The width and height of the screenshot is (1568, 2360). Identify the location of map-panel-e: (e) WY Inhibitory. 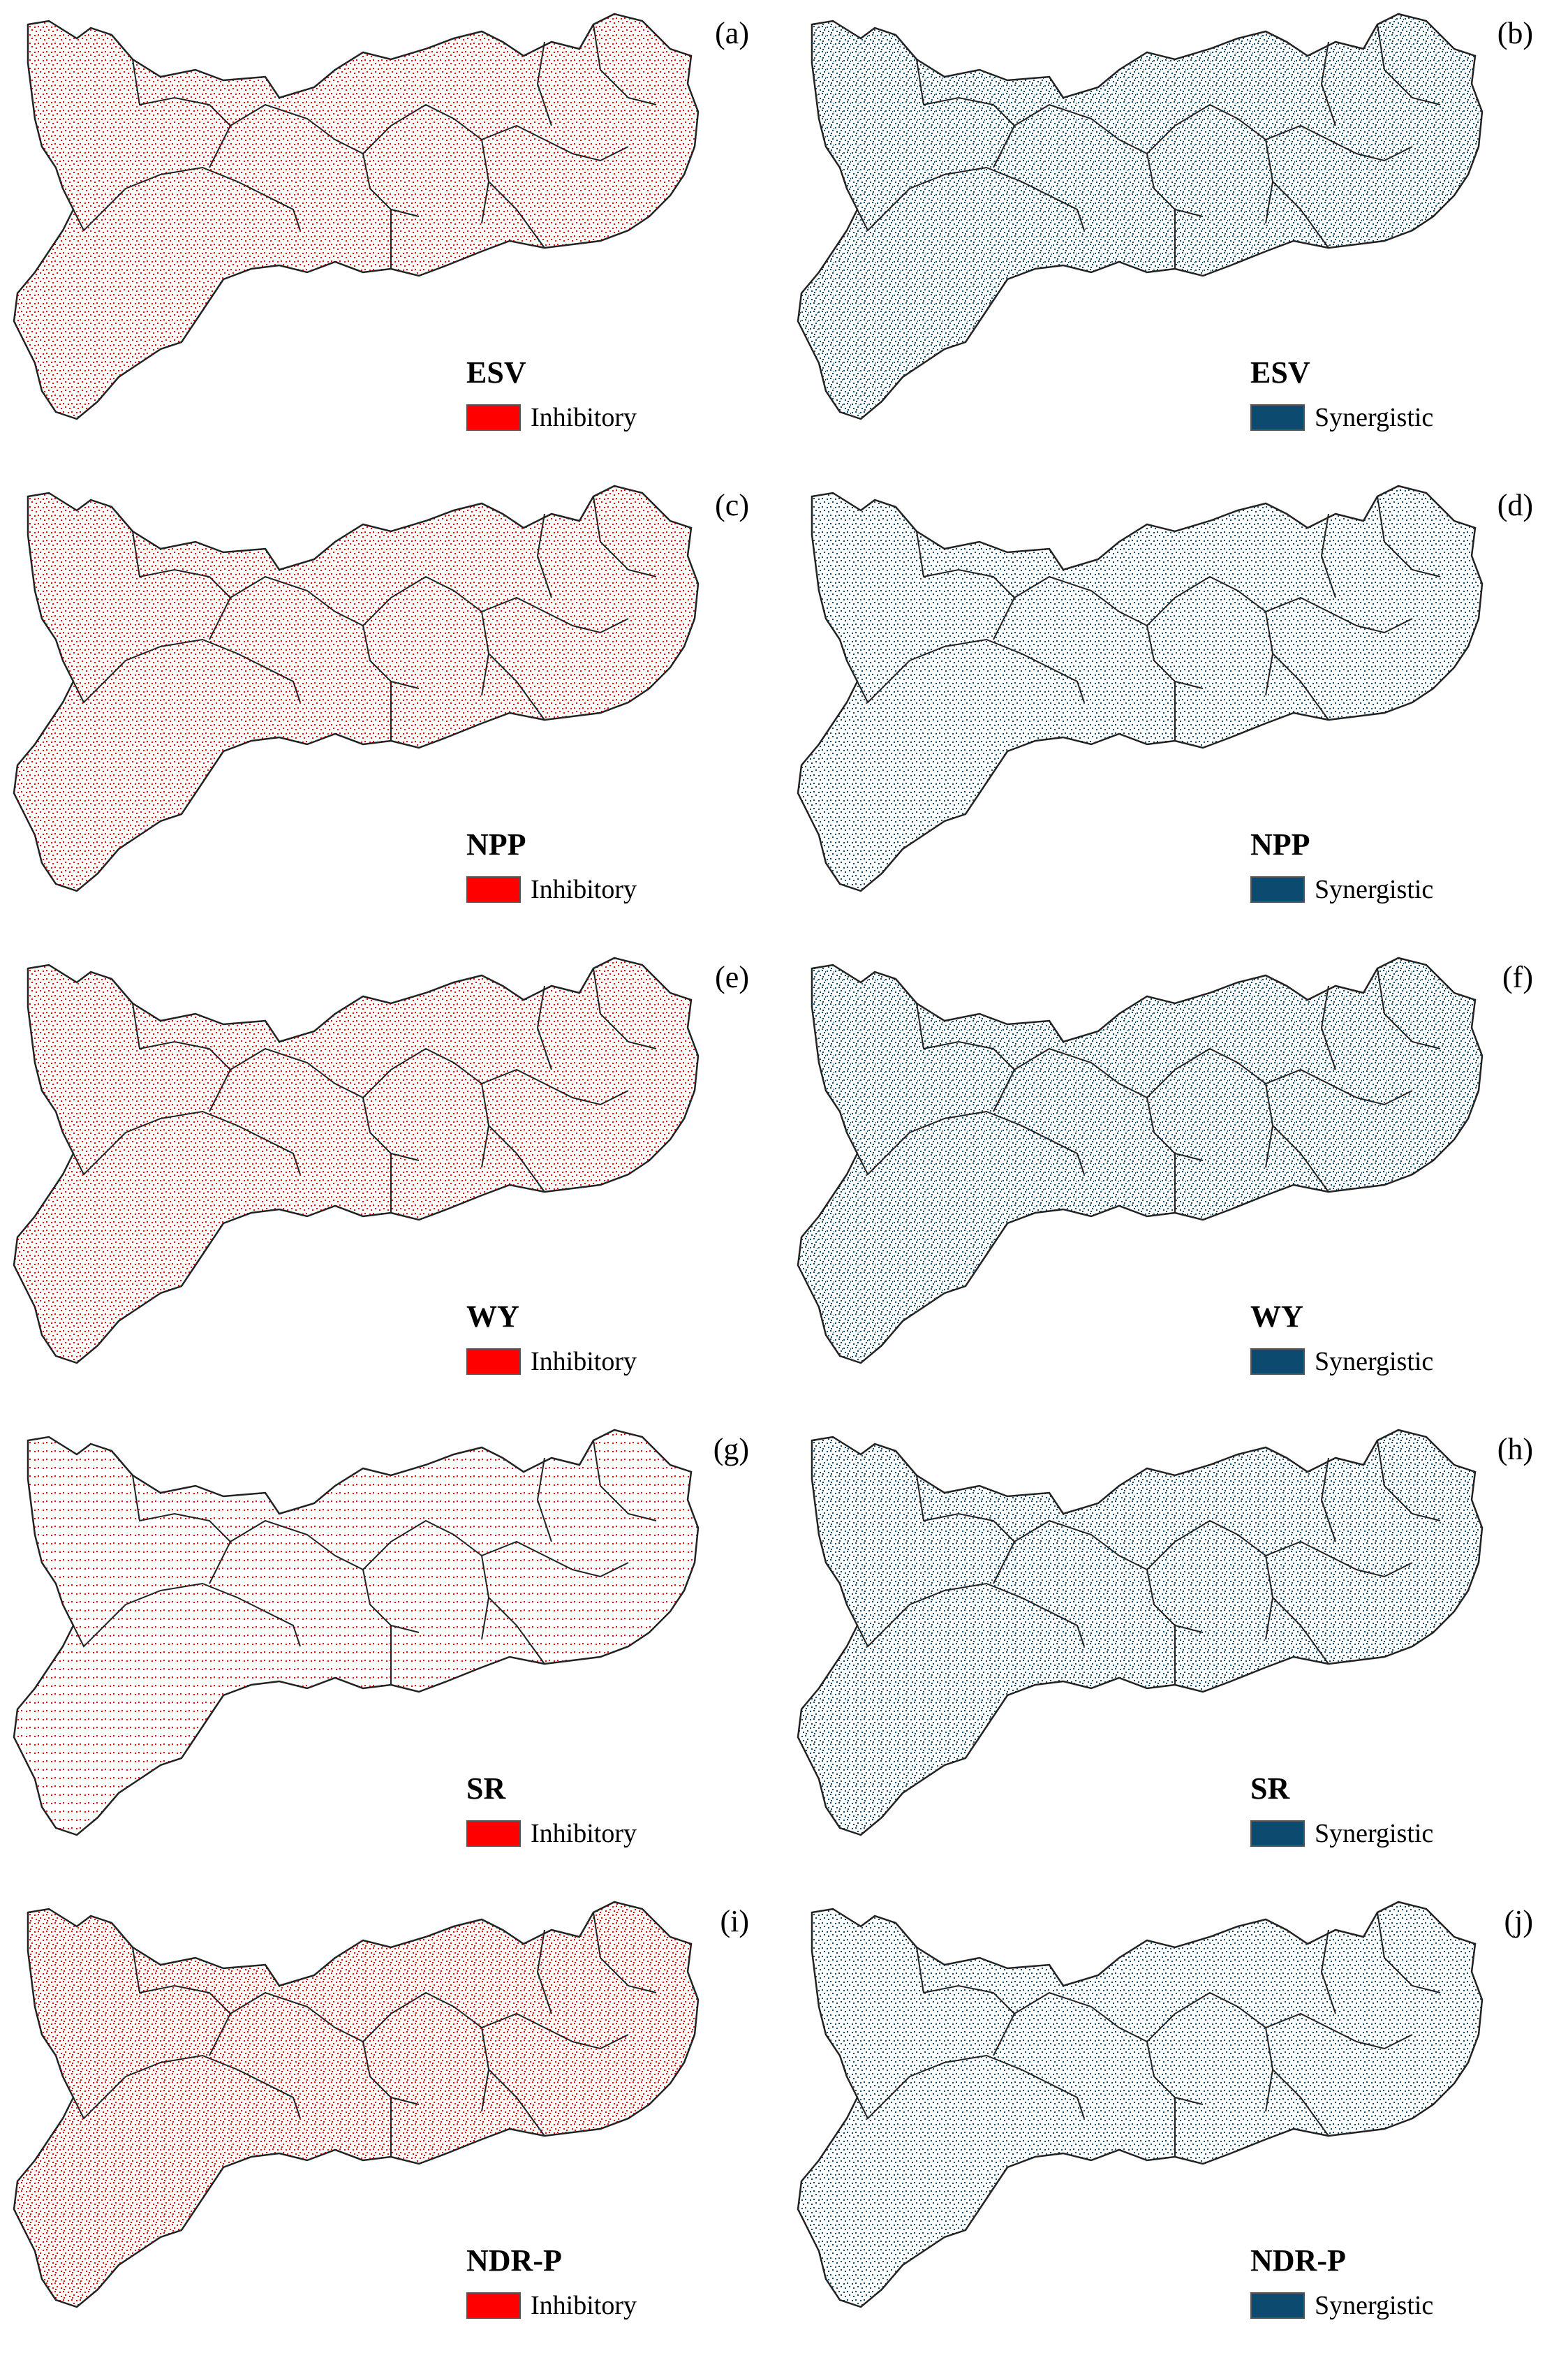
(392, 1180).